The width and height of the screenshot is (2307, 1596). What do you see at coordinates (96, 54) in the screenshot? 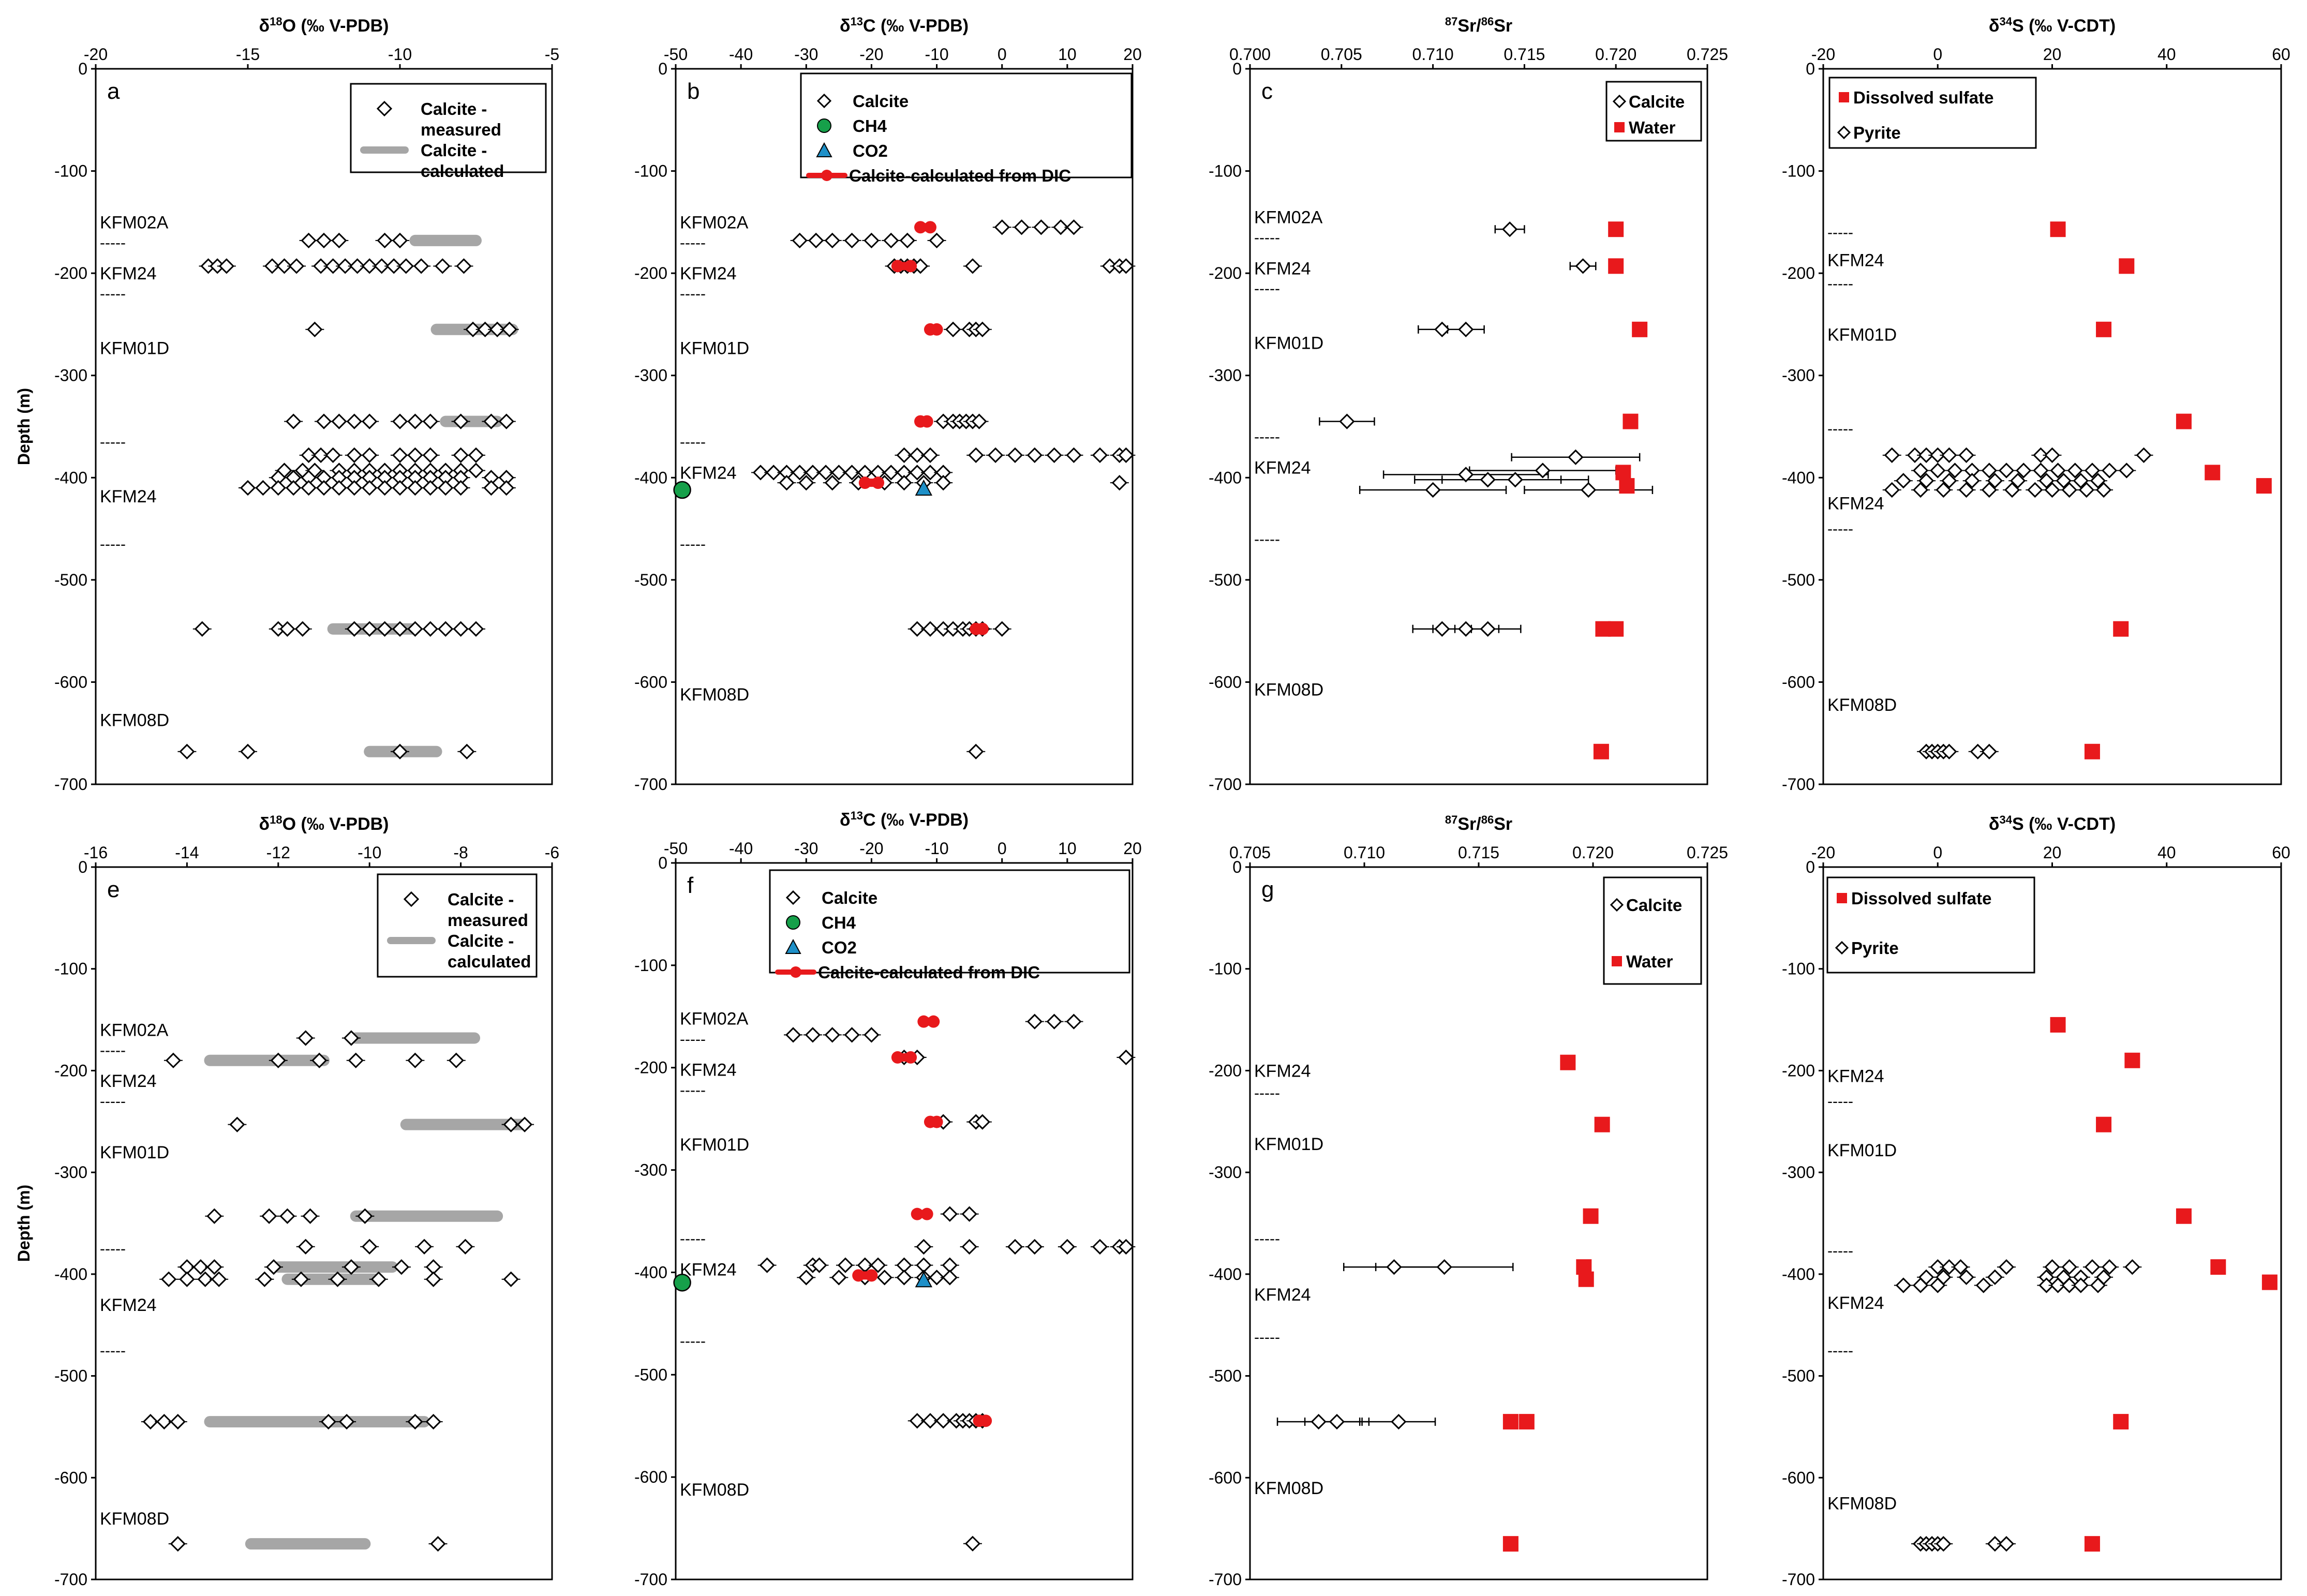
I see `x-tick-label: -20` at bounding box center [96, 54].